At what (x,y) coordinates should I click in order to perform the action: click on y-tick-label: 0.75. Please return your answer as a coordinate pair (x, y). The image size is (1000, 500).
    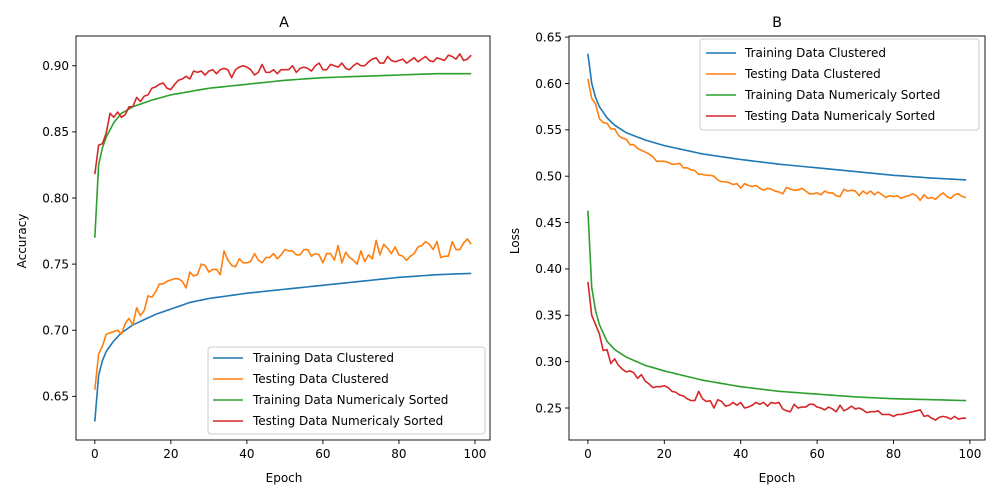
    Looking at the image, I should click on (55, 264).